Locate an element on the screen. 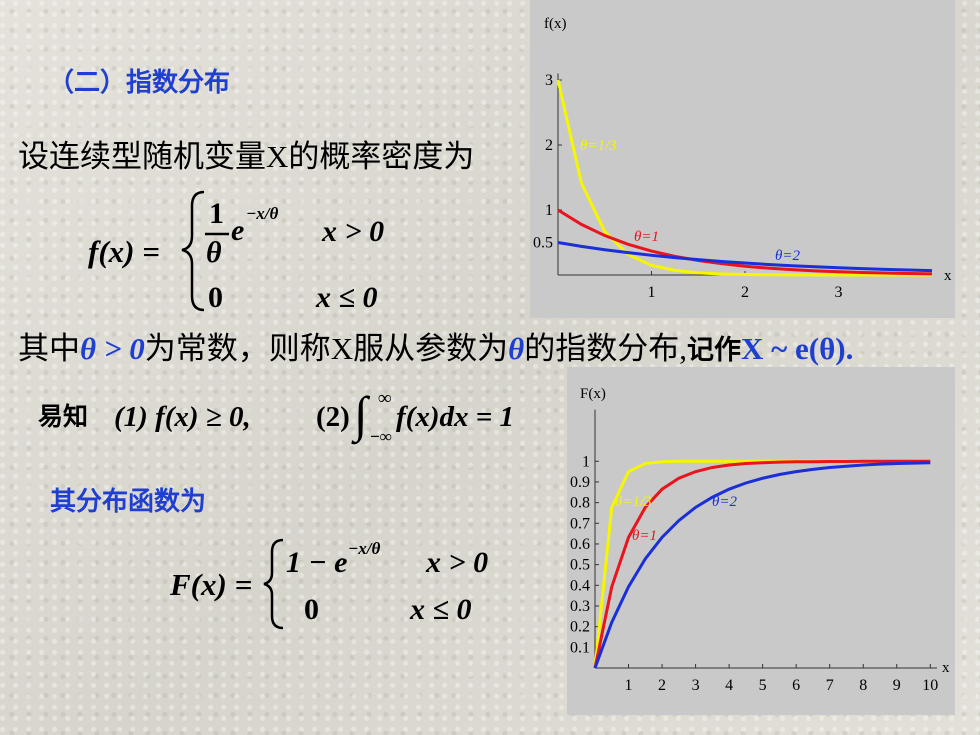 The width and height of the screenshot is (980, 735). integral-lower: −∞ is located at coordinates (381, 436).